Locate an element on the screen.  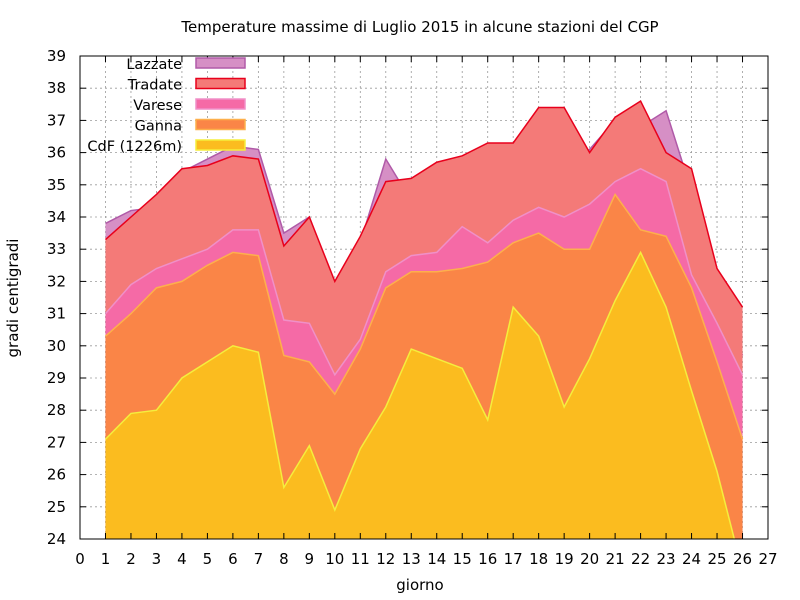
x-tick-label: 23 is located at coordinates (666, 559).